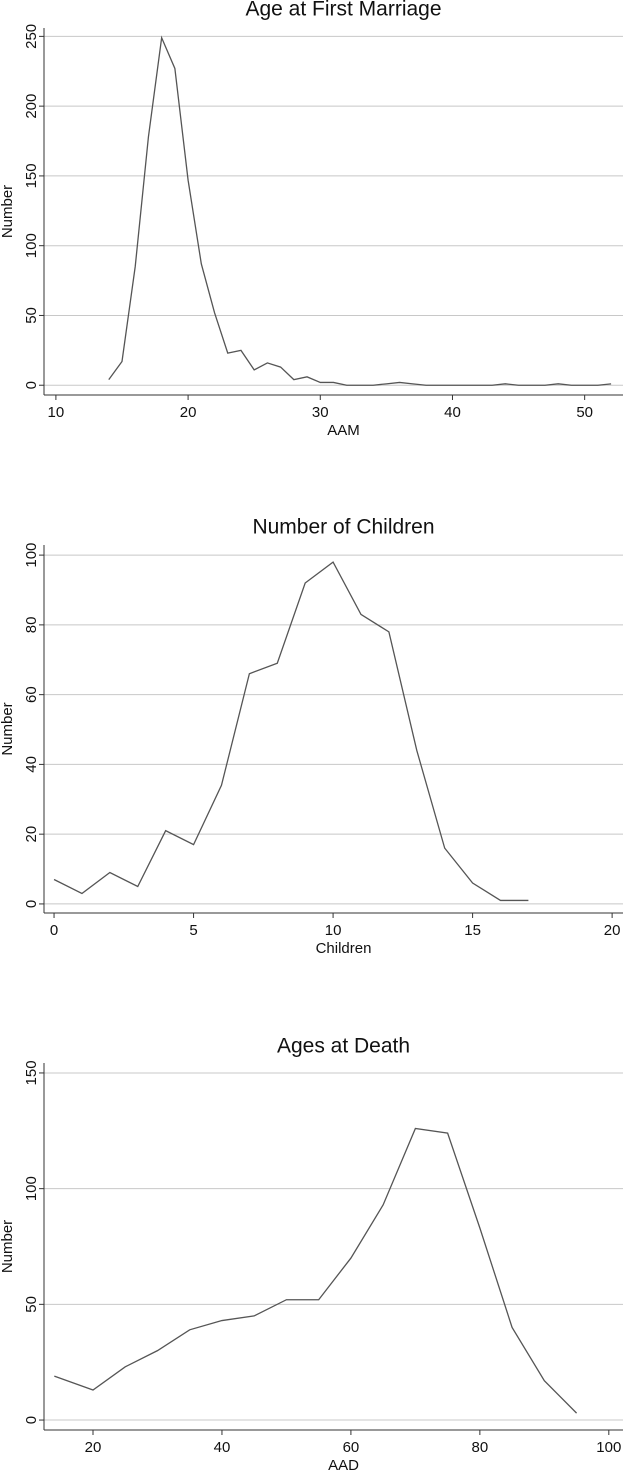  I want to click on chart-title: Age at First Marriage, so click(343, 10).